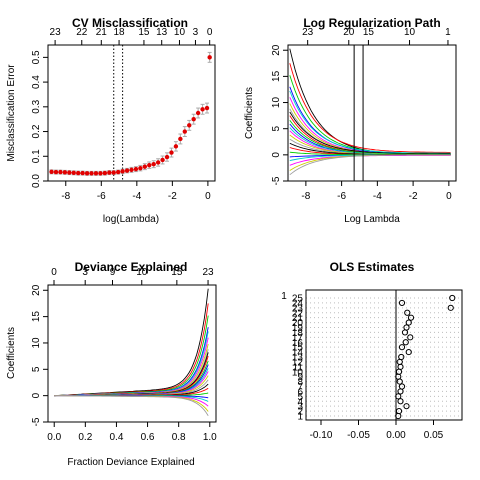 The width and height of the screenshot is (480, 480). Describe the element at coordinates (298, 318) in the screenshot. I see `row-label: 21` at that location.